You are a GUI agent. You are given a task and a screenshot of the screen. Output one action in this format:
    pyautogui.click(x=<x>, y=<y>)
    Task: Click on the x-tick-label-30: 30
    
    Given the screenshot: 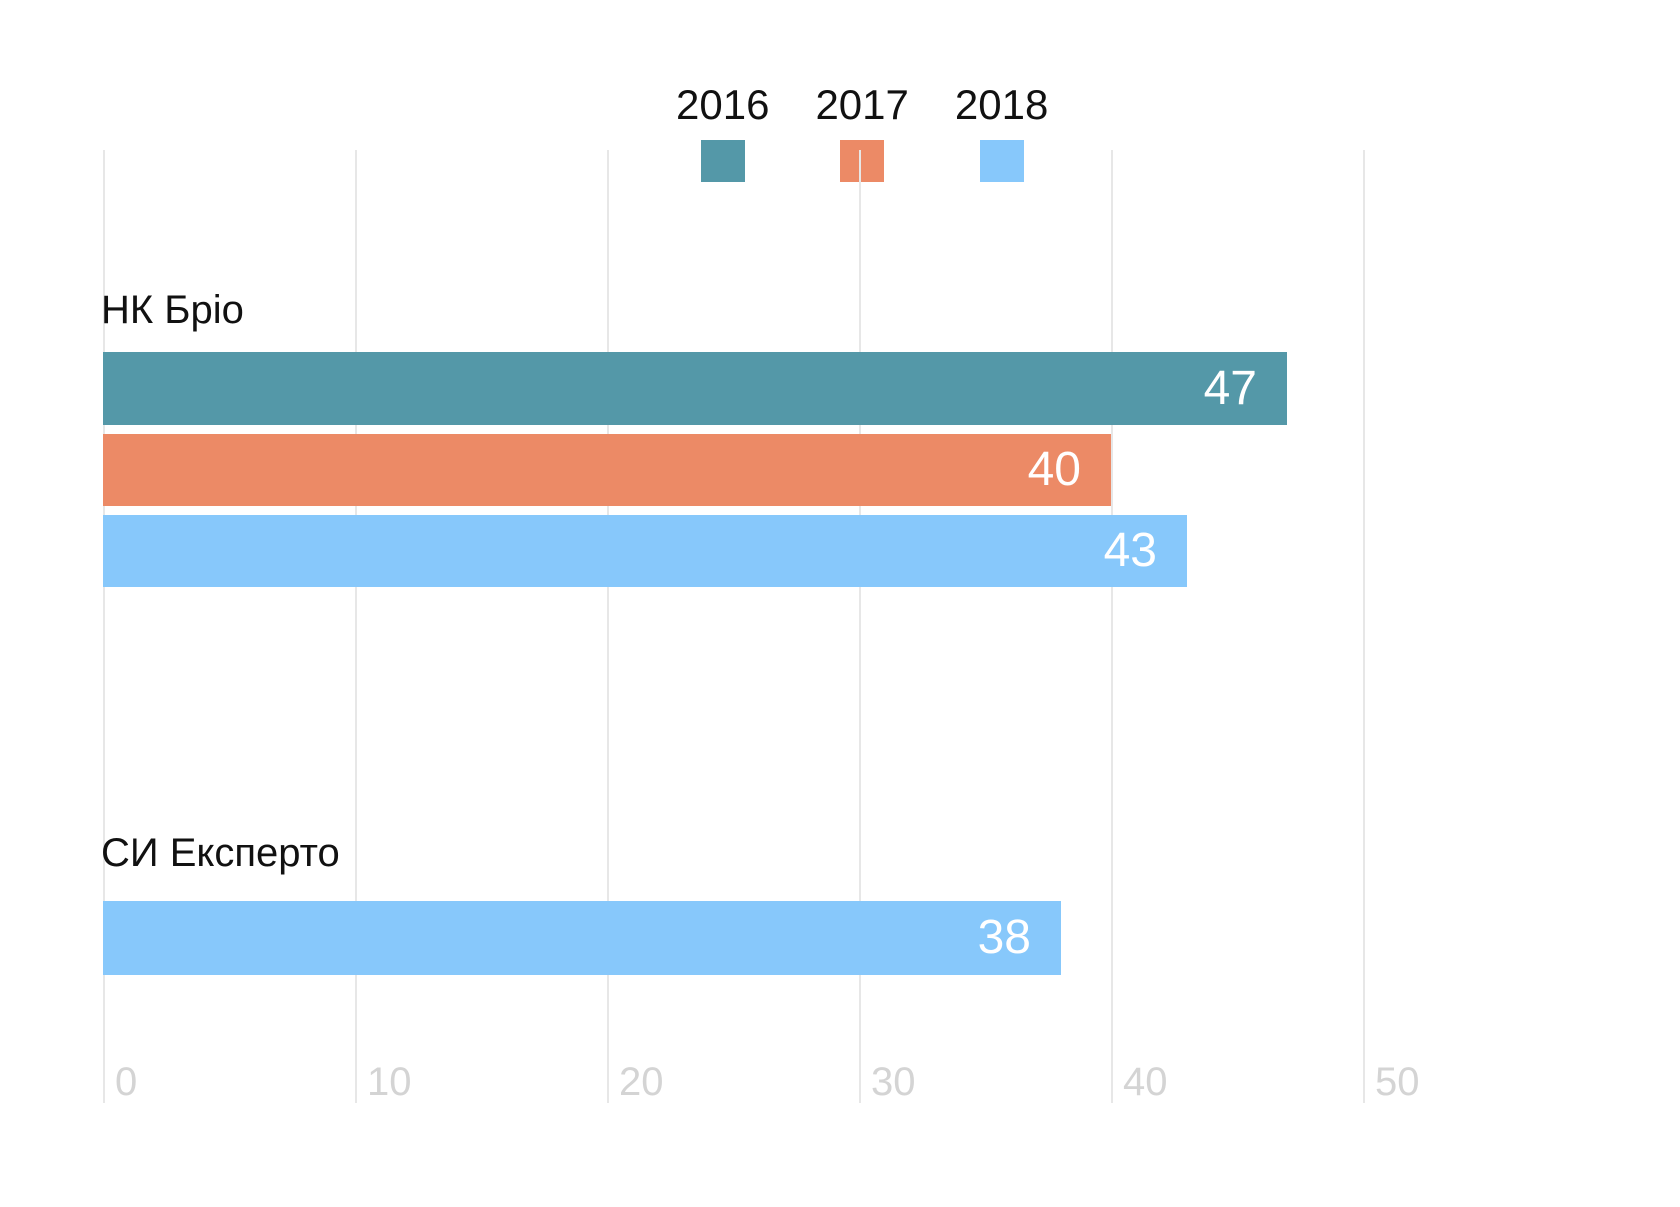 What is the action you would take?
    pyautogui.click(x=893, y=1082)
    